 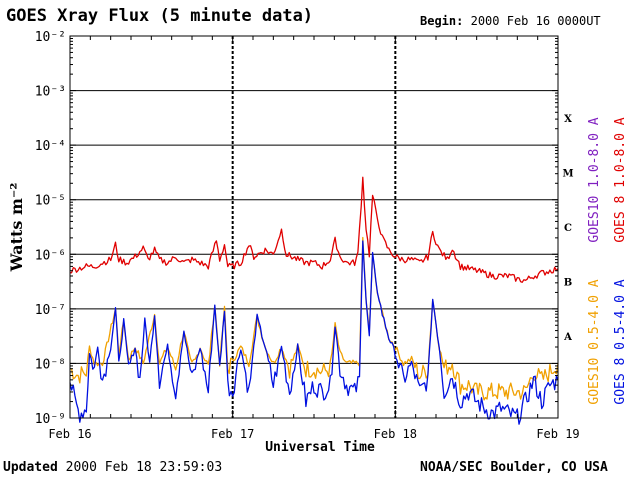 I want to click on y-tick-label: 10⁻⁶, so click(x=50, y=255).